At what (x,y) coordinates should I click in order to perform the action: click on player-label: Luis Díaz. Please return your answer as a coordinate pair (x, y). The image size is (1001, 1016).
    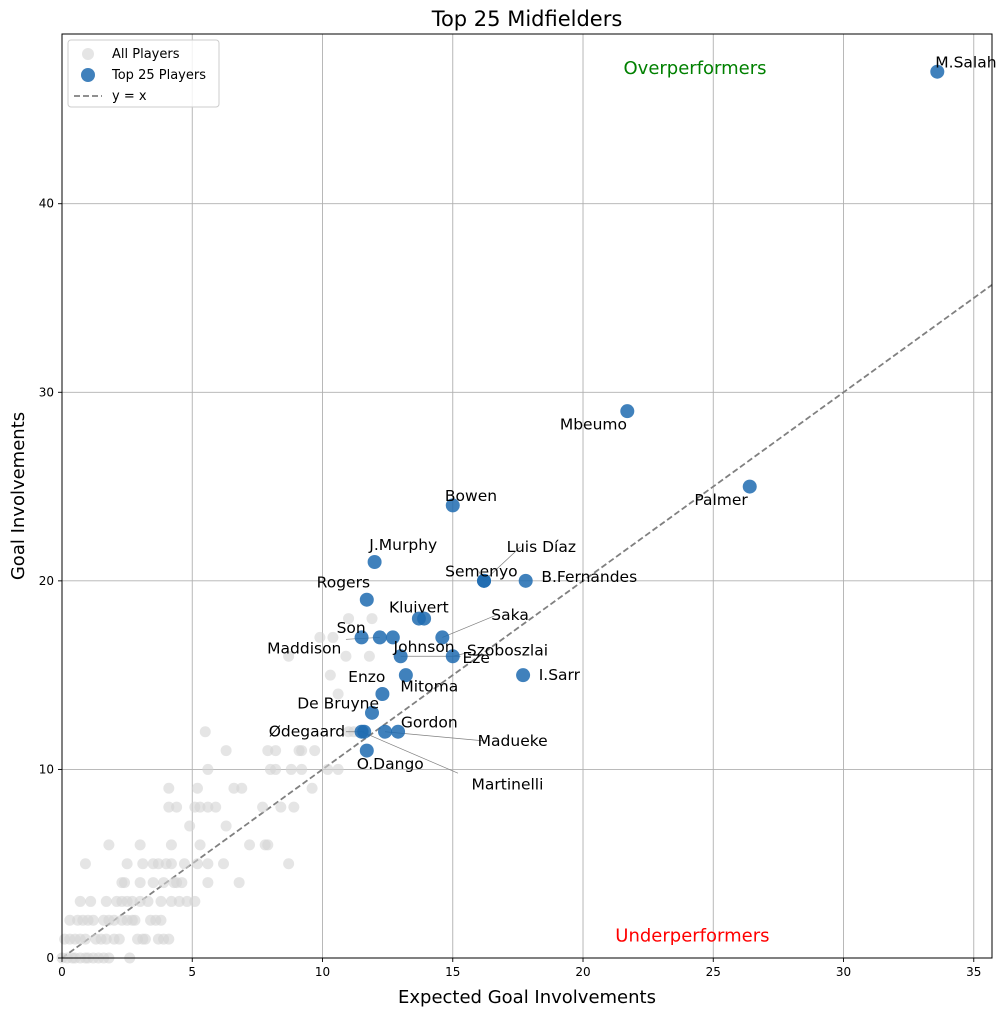
    Looking at the image, I should click on (541, 547).